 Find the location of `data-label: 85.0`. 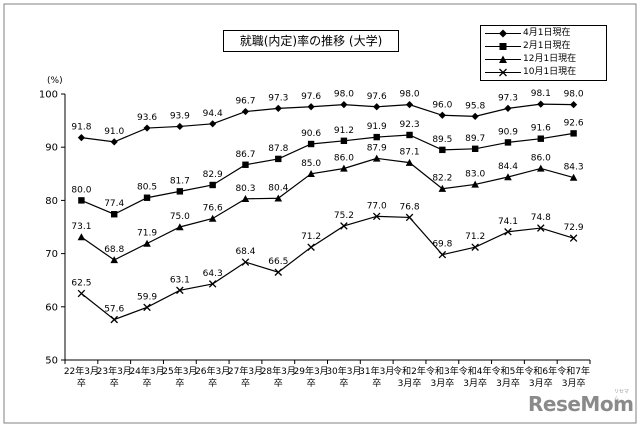

data-label: 85.0 is located at coordinates (311, 164).